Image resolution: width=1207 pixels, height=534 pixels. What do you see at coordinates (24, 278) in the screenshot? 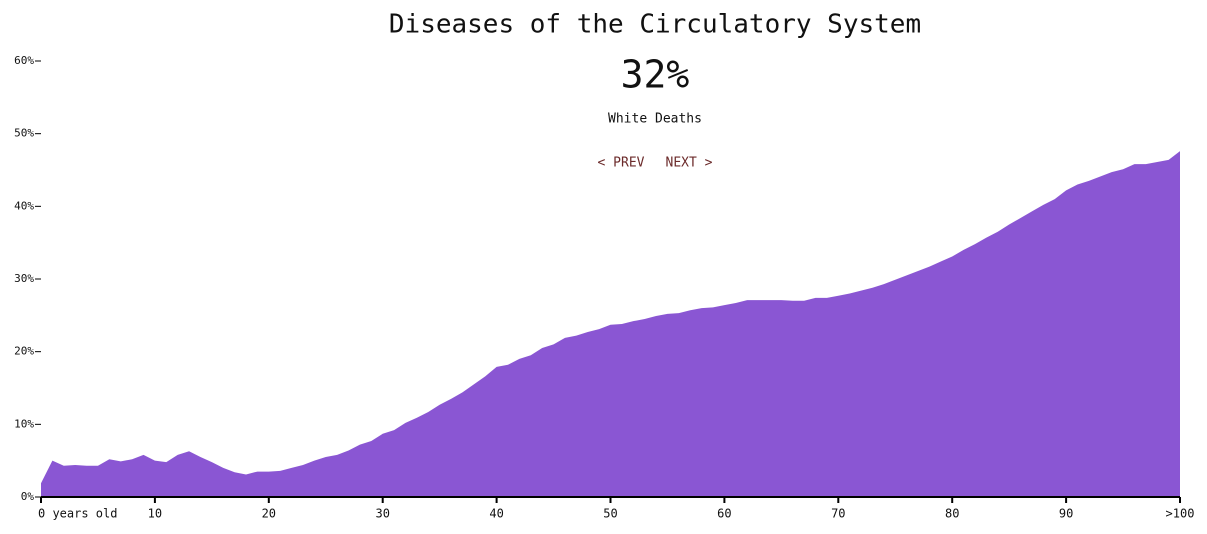
I see `y-tick-label: 30%` at bounding box center [24, 278].